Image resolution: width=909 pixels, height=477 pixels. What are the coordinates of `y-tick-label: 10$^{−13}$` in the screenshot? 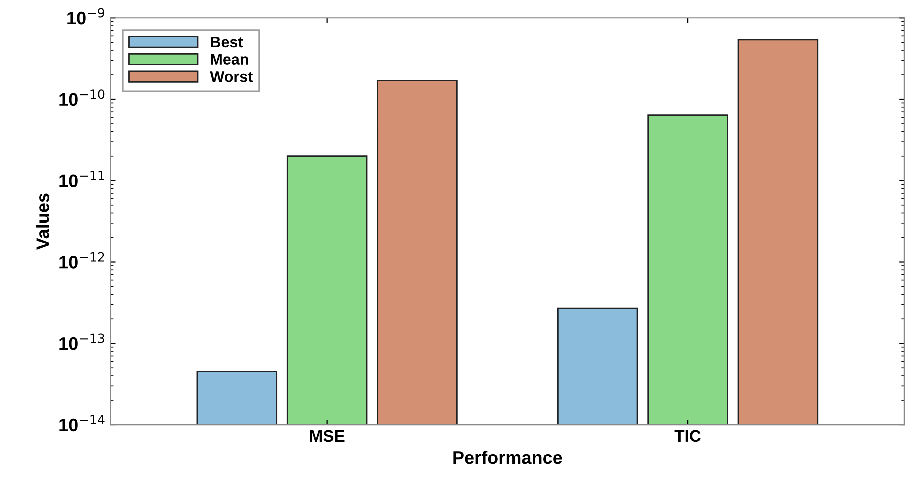 It's located at (82, 342).